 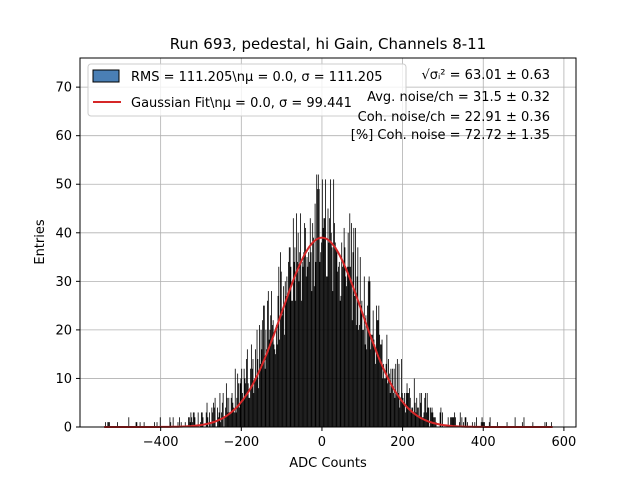 I want to click on legend-box, so click(x=247, y=90).